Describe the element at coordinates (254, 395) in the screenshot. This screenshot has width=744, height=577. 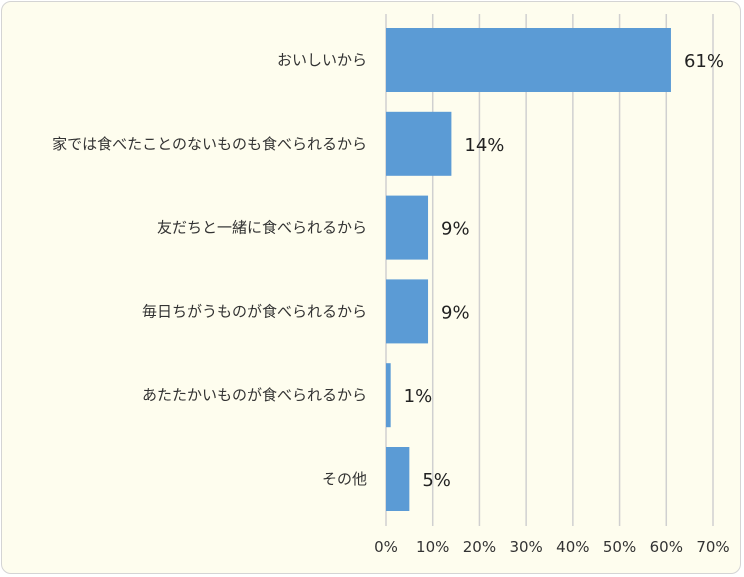
I see `category-label: あたたかいものが食べられるから` at that location.